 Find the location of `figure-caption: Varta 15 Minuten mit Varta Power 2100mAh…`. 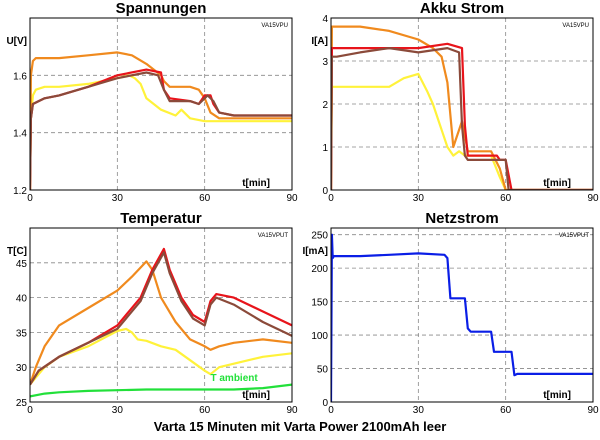

figure-caption: Varta 15 Minuten mit Varta Power 2100mAh… is located at coordinates (300, 426).